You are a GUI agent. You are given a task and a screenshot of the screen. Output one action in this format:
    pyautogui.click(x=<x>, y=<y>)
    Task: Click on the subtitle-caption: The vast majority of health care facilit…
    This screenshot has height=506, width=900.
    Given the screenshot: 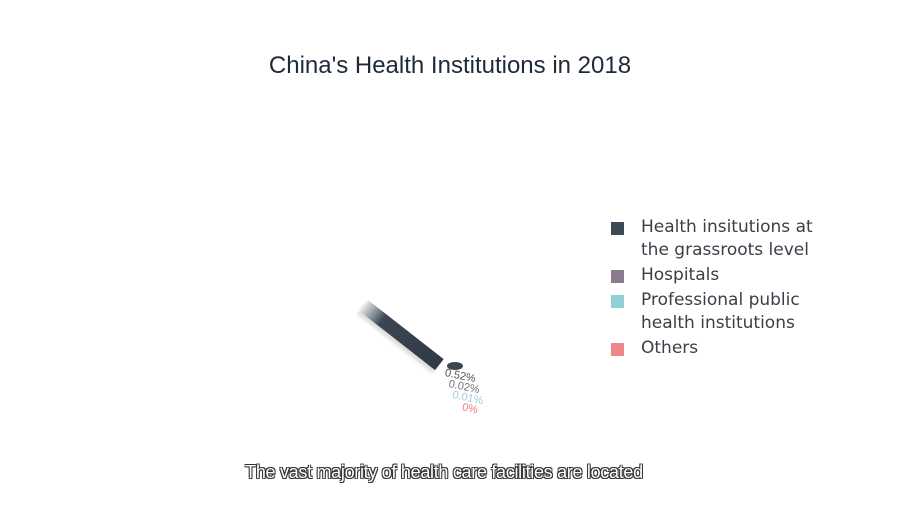 What is the action you would take?
    pyautogui.click(x=444, y=472)
    